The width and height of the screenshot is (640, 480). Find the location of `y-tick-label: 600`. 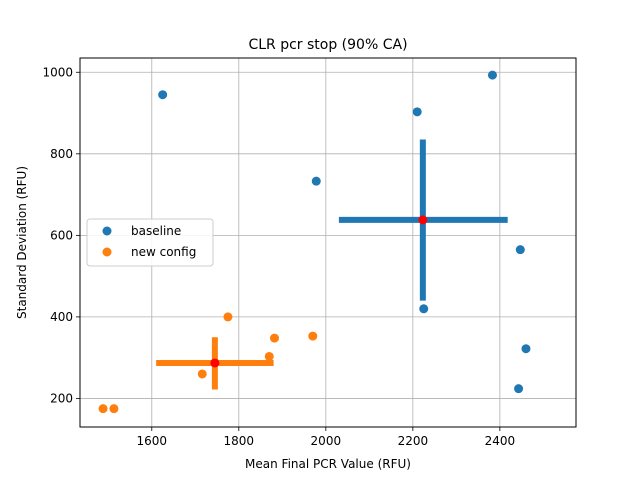

y-tick-label: 600 is located at coordinates (61, 235).